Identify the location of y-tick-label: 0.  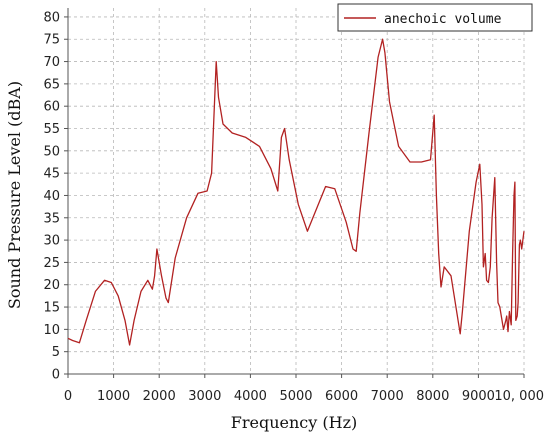
(56, 375).